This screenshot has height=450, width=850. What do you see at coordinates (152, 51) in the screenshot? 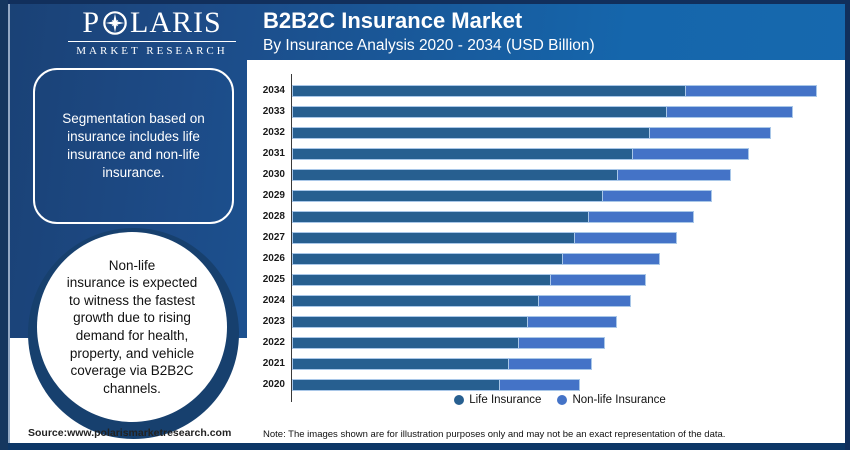
I see `logo-subtext: MARKET RESEARCH` at bounding box center [152, 51].